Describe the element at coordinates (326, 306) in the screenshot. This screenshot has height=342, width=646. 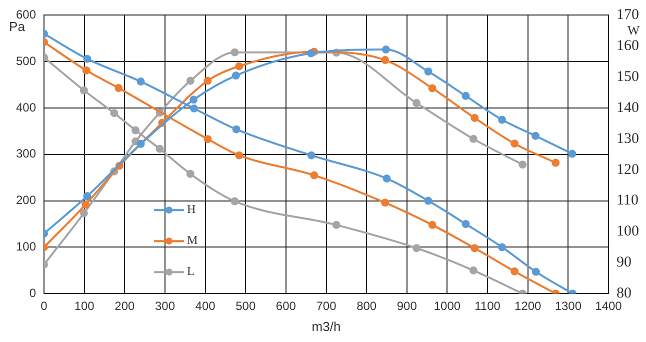
I see `x-tick-label: 700` at that location.